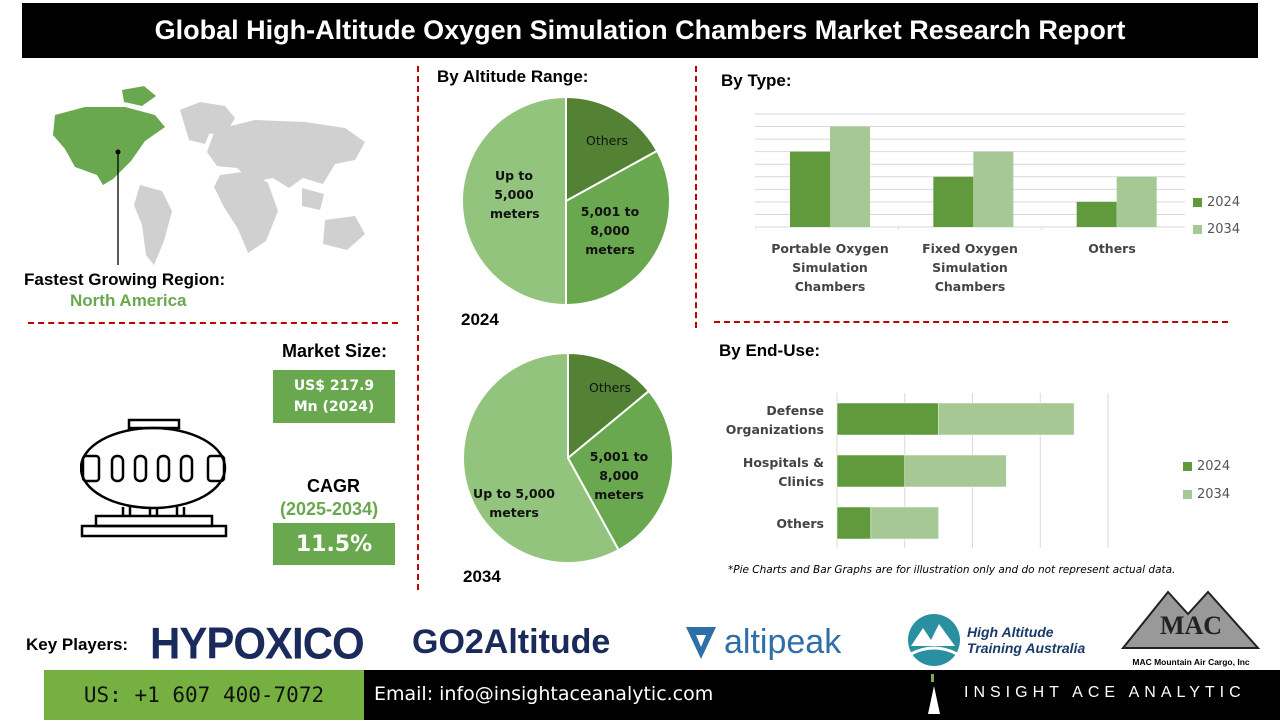 Image resolution: width=1280 pixels, height=721 pixels. I want to click on market-size-line2: Mn (2024), so click(334, 406).